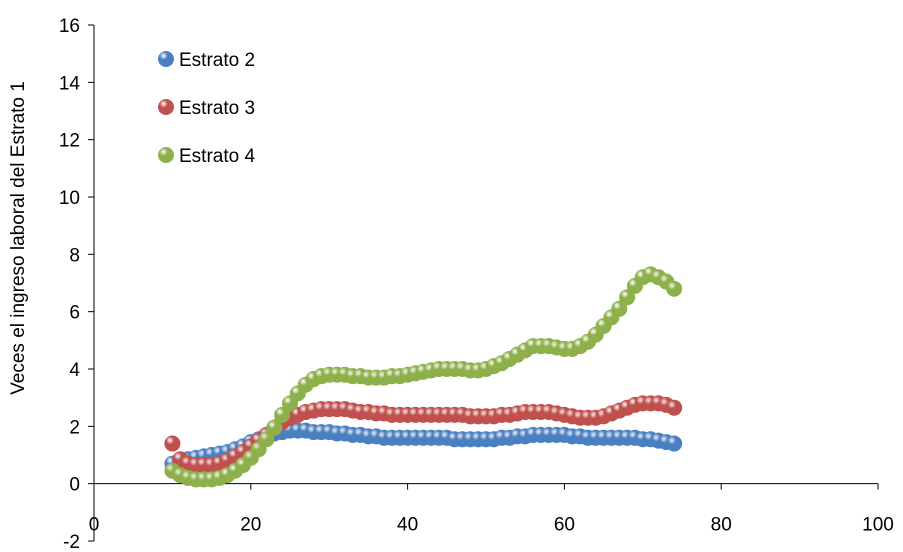 Image resolution: width=903 pixels, height=552 pixels. What do you see at coordinates (69, 198) in the screenshot?
I see `y-tick-label: 10` at bounding box center [69, 198].